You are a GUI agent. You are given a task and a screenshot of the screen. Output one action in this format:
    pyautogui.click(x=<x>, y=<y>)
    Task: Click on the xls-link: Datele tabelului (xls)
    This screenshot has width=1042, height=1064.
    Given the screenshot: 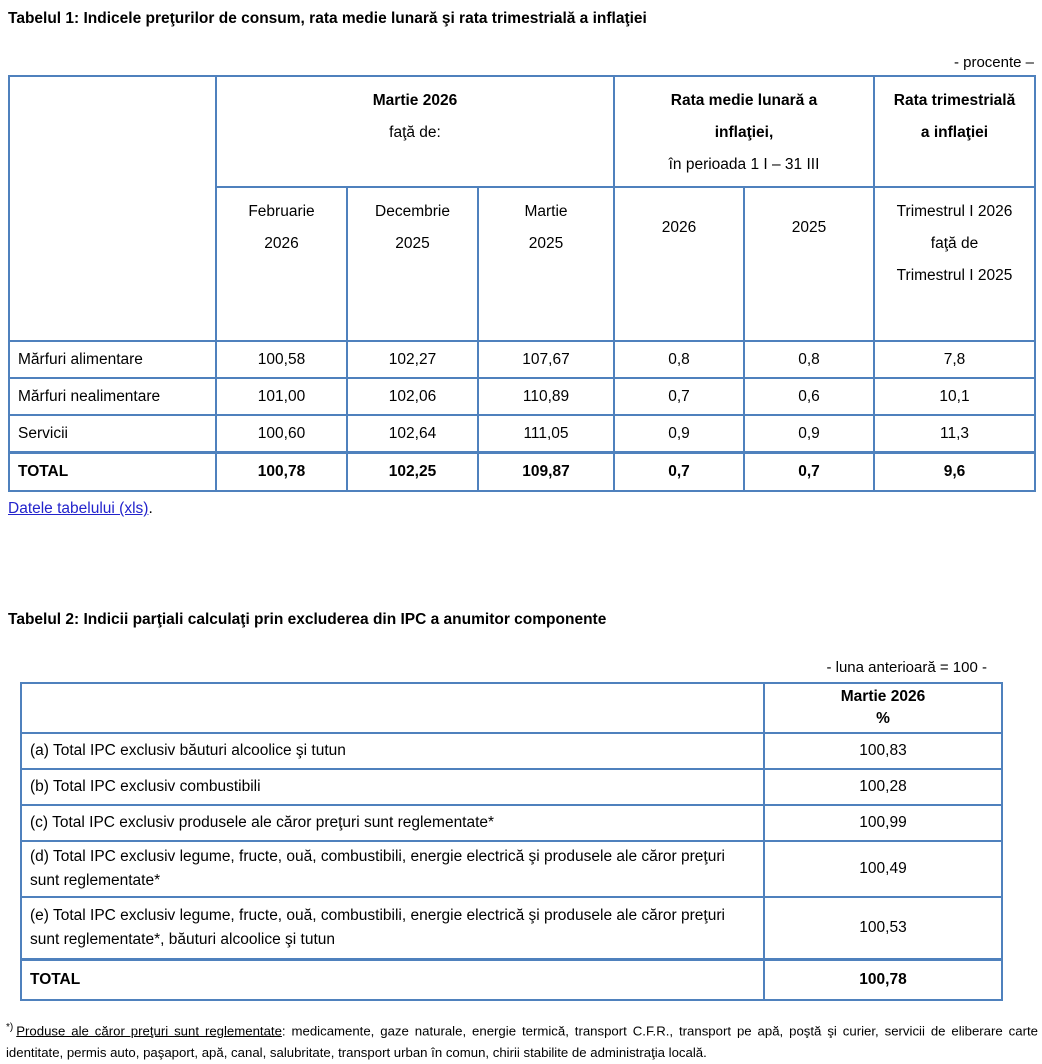 What is the action you would take?
    pyautogui.click(x=78, y=508)
    